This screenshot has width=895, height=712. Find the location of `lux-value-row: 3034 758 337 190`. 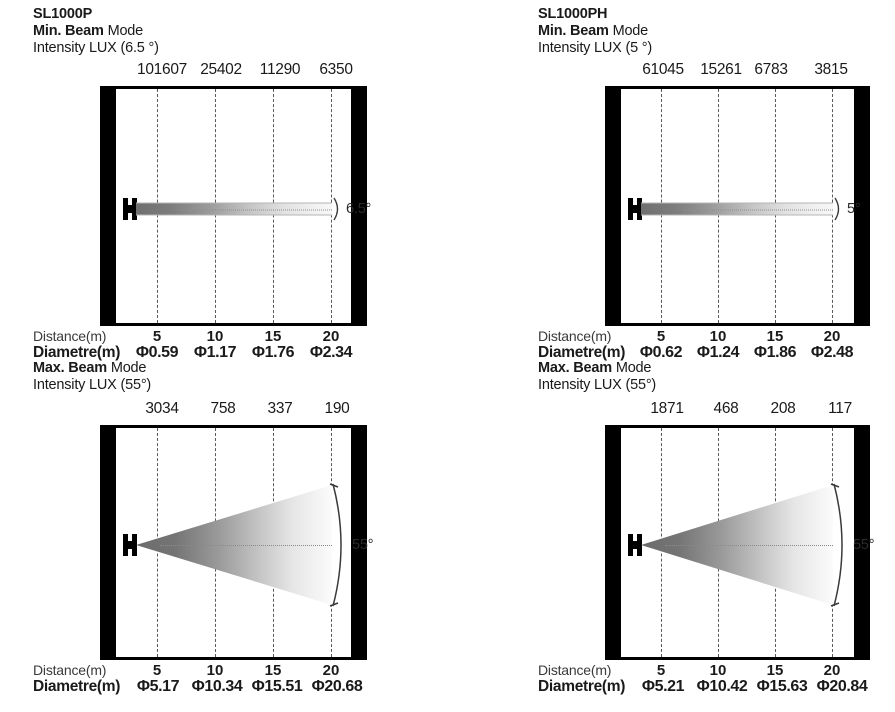

lux-value-row: 3034 758 337 190 is located at coordinates (235, 410).